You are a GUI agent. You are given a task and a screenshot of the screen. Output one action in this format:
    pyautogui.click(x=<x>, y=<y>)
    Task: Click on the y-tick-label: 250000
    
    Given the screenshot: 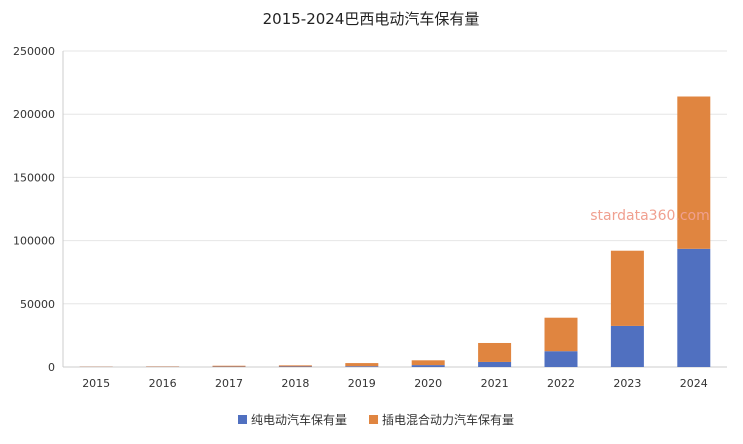 What is the action you would take?
    pyautogui.click(x=34, y=51)
    